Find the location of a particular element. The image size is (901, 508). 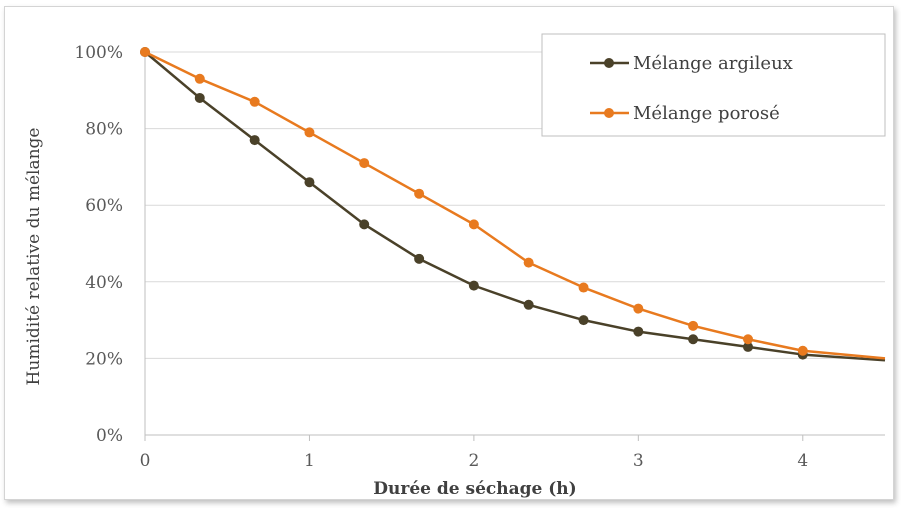

y-tick-label: 100% is located at coordinates (98, 53).